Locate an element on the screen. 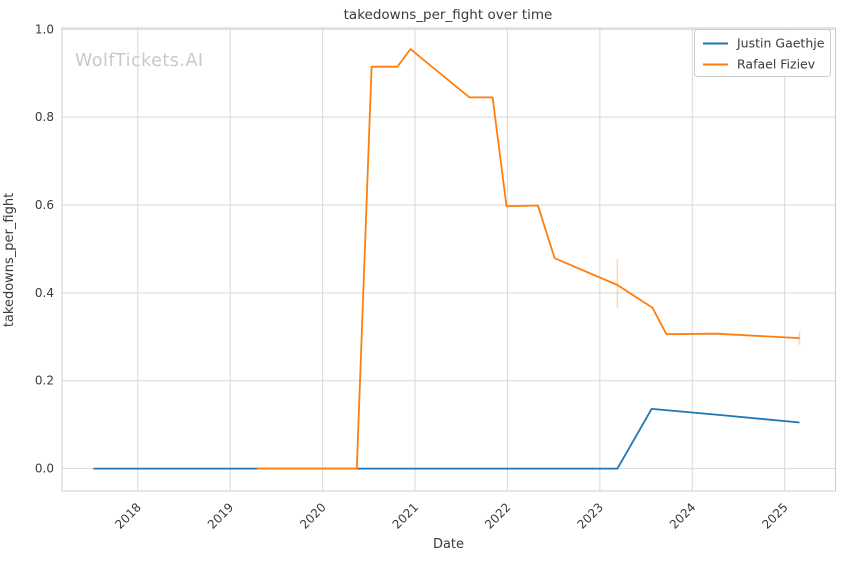 This screenshot has width=844, height=565. legend: Justin Gaethje Rafael Fiziev is located at coordinates (762, 53).